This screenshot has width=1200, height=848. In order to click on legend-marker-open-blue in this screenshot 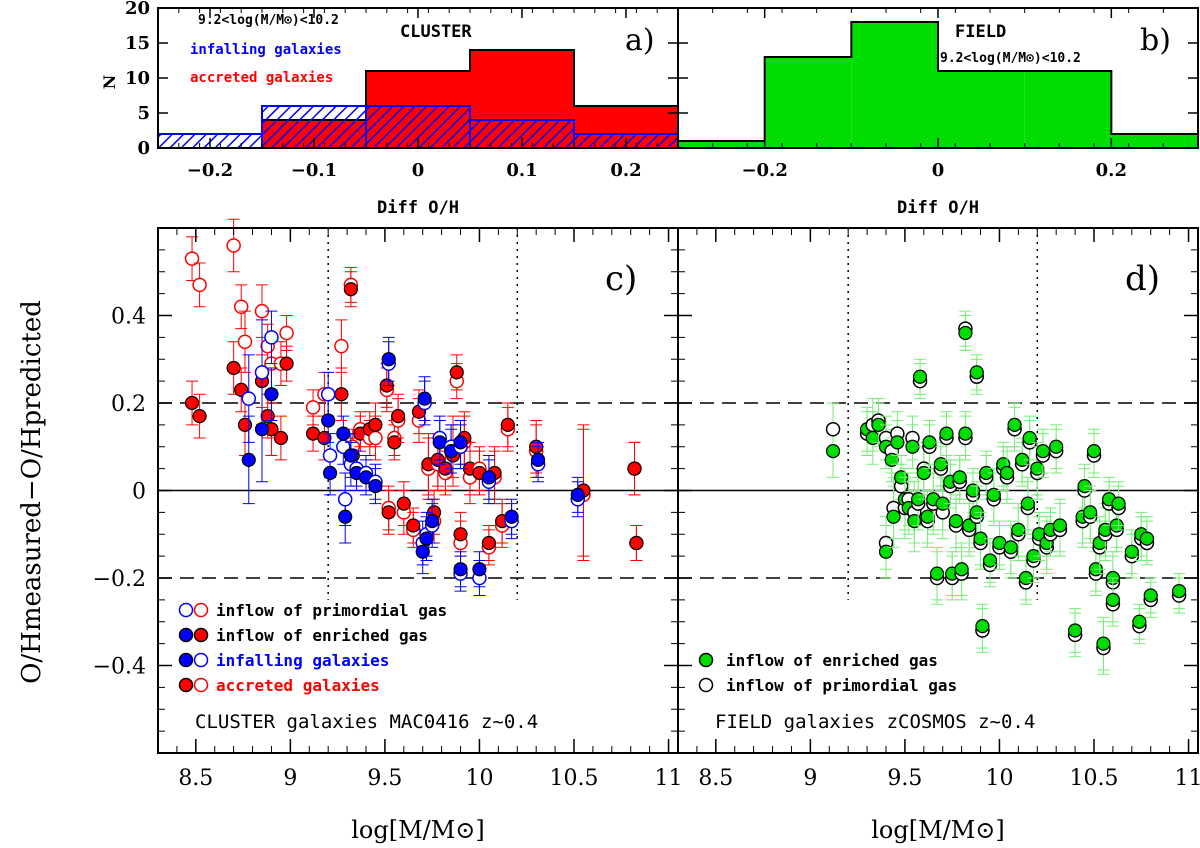, I will do `click(201, 660)`.